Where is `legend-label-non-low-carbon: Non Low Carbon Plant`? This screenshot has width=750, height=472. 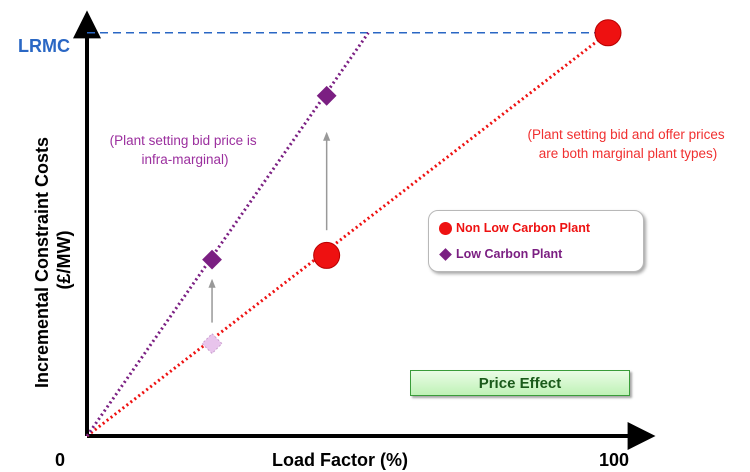
legend-label-non-low-carbon: Non Low Carbon Plant is located at coordinates (523, 228).